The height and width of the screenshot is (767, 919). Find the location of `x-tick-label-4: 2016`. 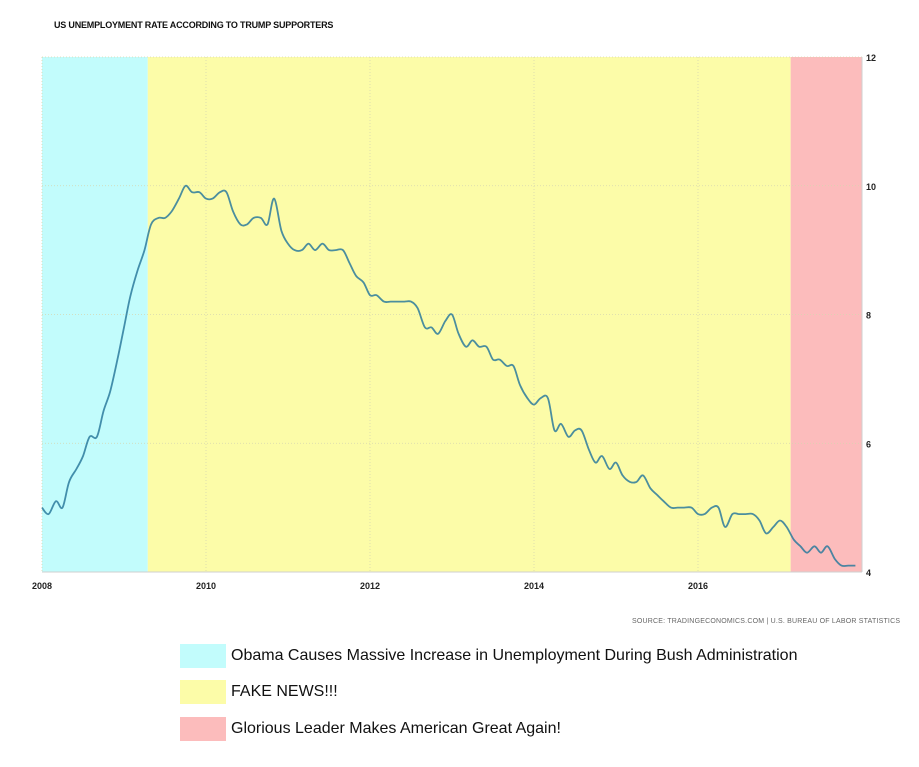

x-tick-label-4: 2016 is located at coordinates (698, 586).